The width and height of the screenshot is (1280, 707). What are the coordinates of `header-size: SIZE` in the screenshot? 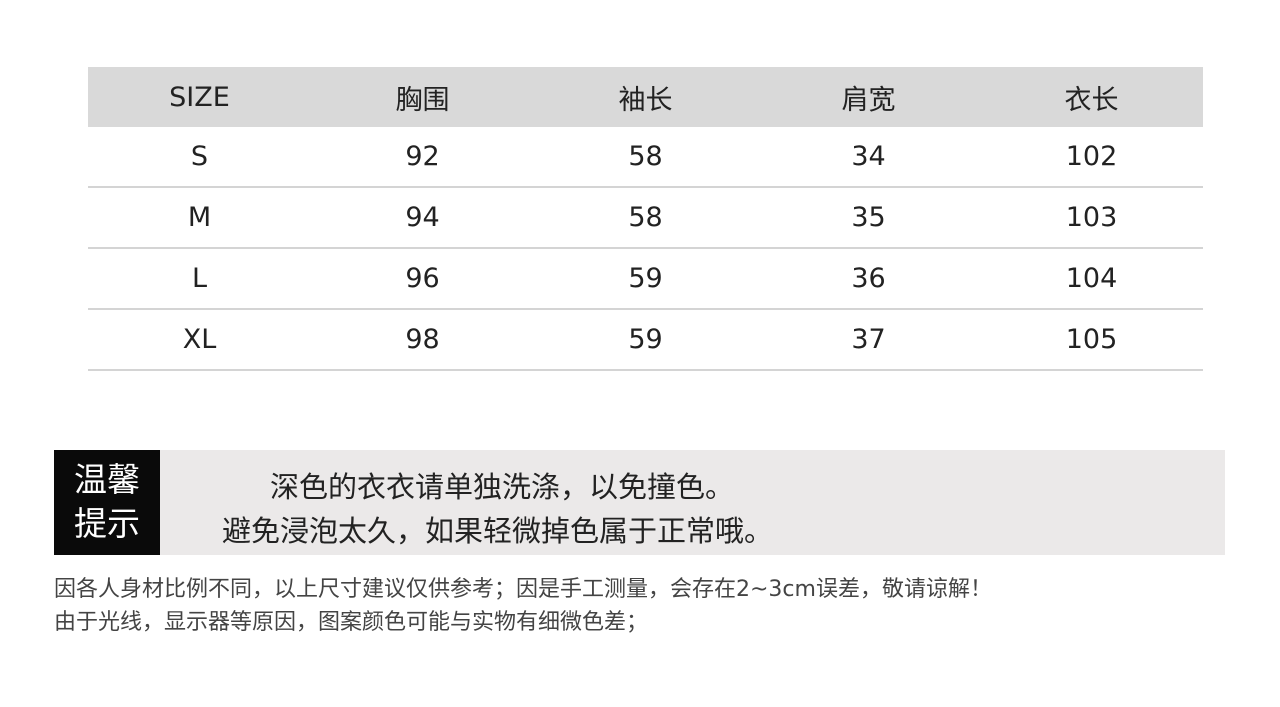 It's located at (199, 97).